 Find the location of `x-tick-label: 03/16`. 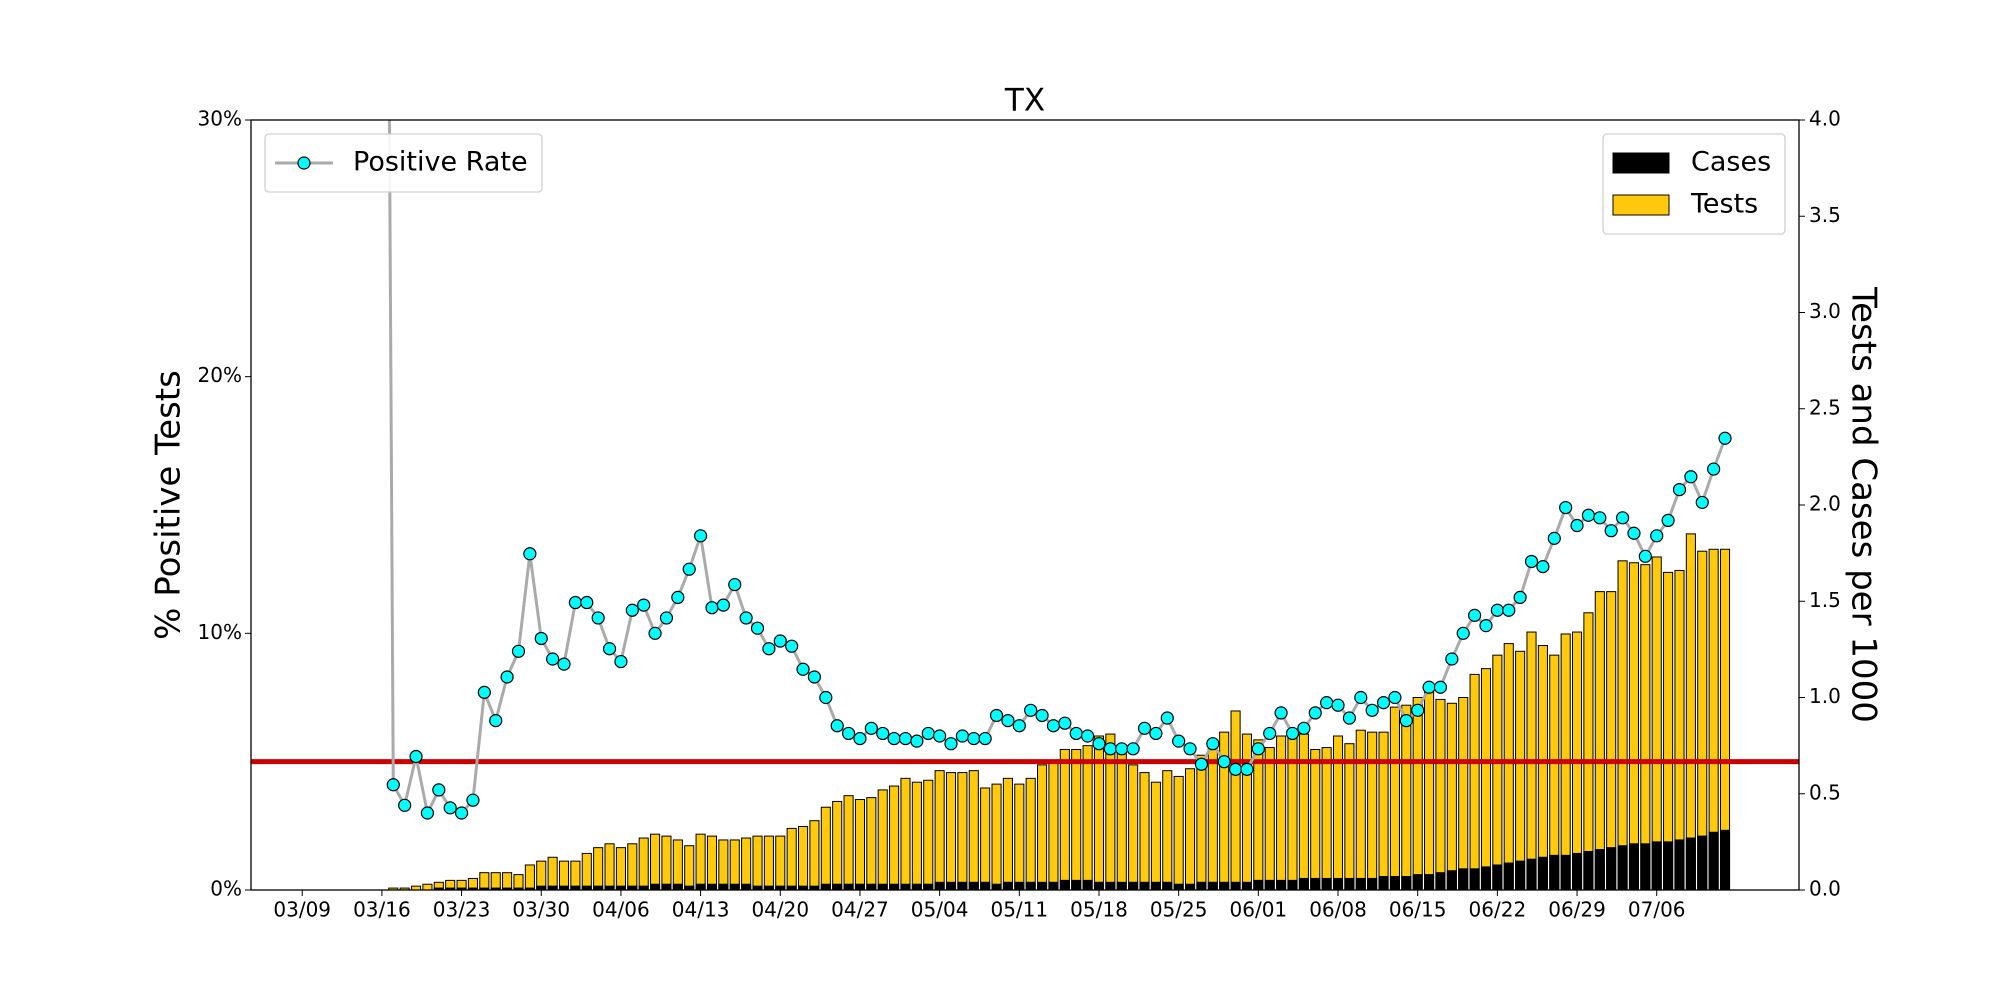

x-tick-label: 03/16 is located at coordinates (382, 910).